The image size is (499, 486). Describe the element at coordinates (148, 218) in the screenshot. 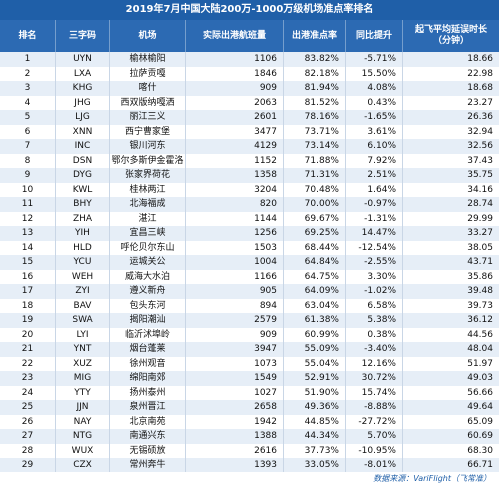

I see `cell-airport: 湛江` at that location.